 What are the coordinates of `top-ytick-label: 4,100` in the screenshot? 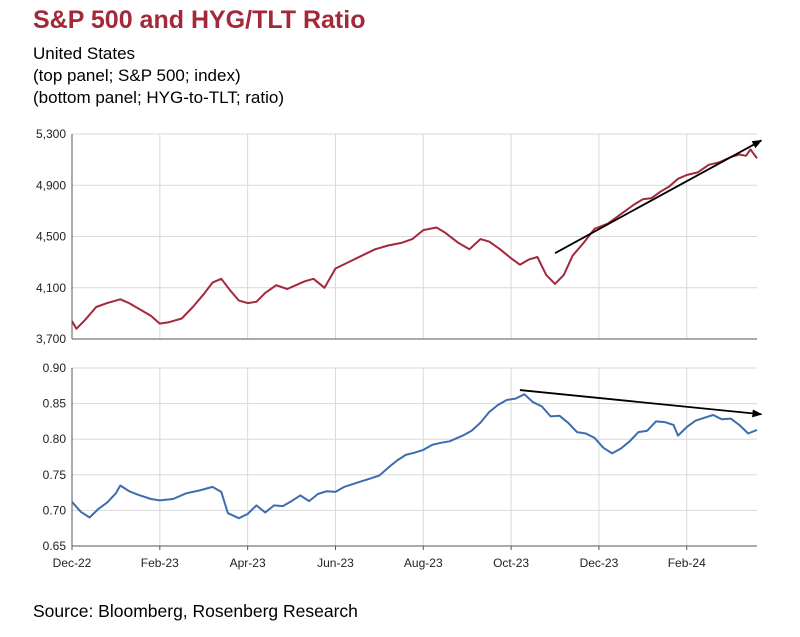 It's located at (51, 288).